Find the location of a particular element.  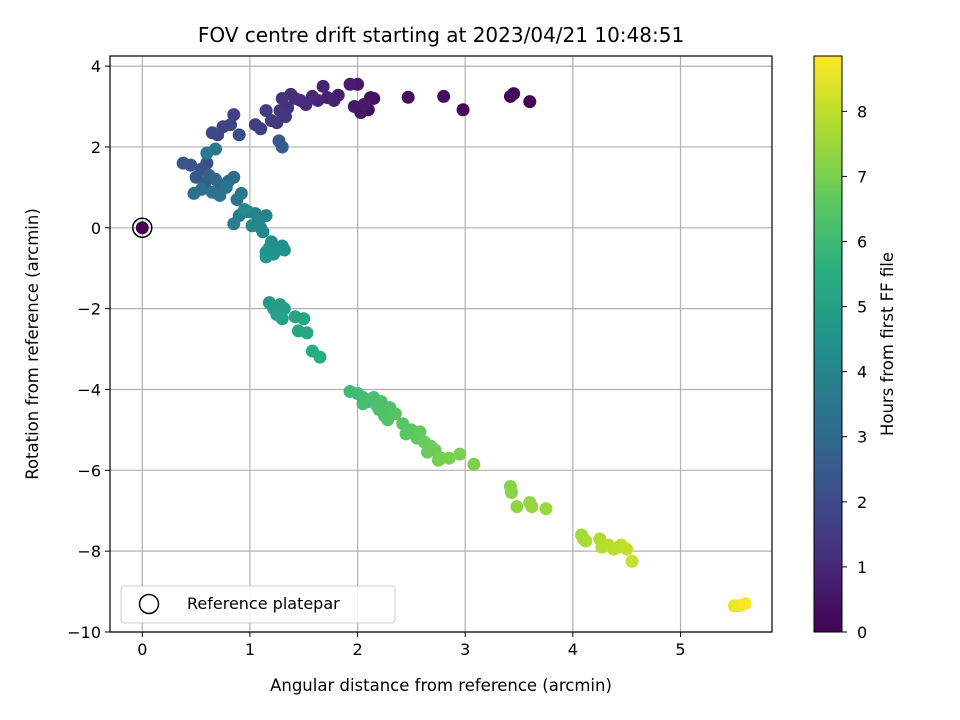

reference-point is located at coordinates (142, 228).